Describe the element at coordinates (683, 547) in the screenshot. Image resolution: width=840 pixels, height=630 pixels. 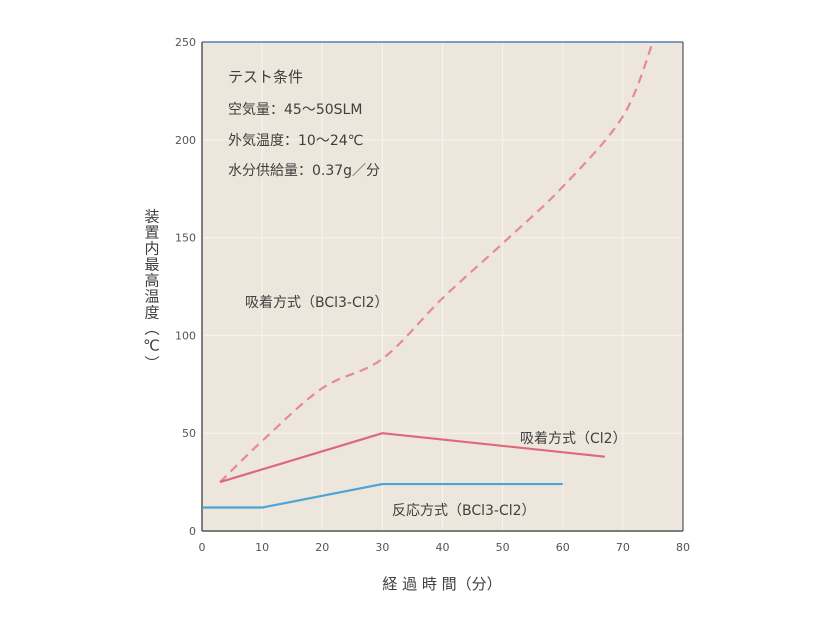
I see `x-tick-label: 80` at that location.